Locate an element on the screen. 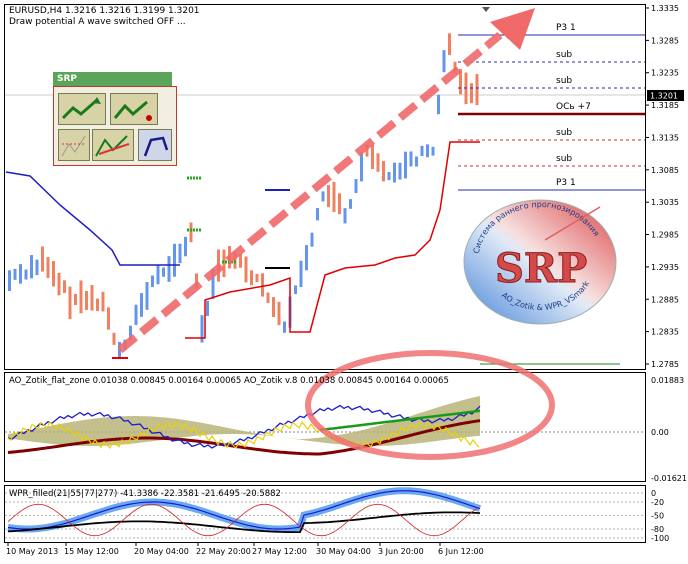 The width and height of the screenshot is (688, 564). zigzag-channel-icon is located at coordinates (112, 146).